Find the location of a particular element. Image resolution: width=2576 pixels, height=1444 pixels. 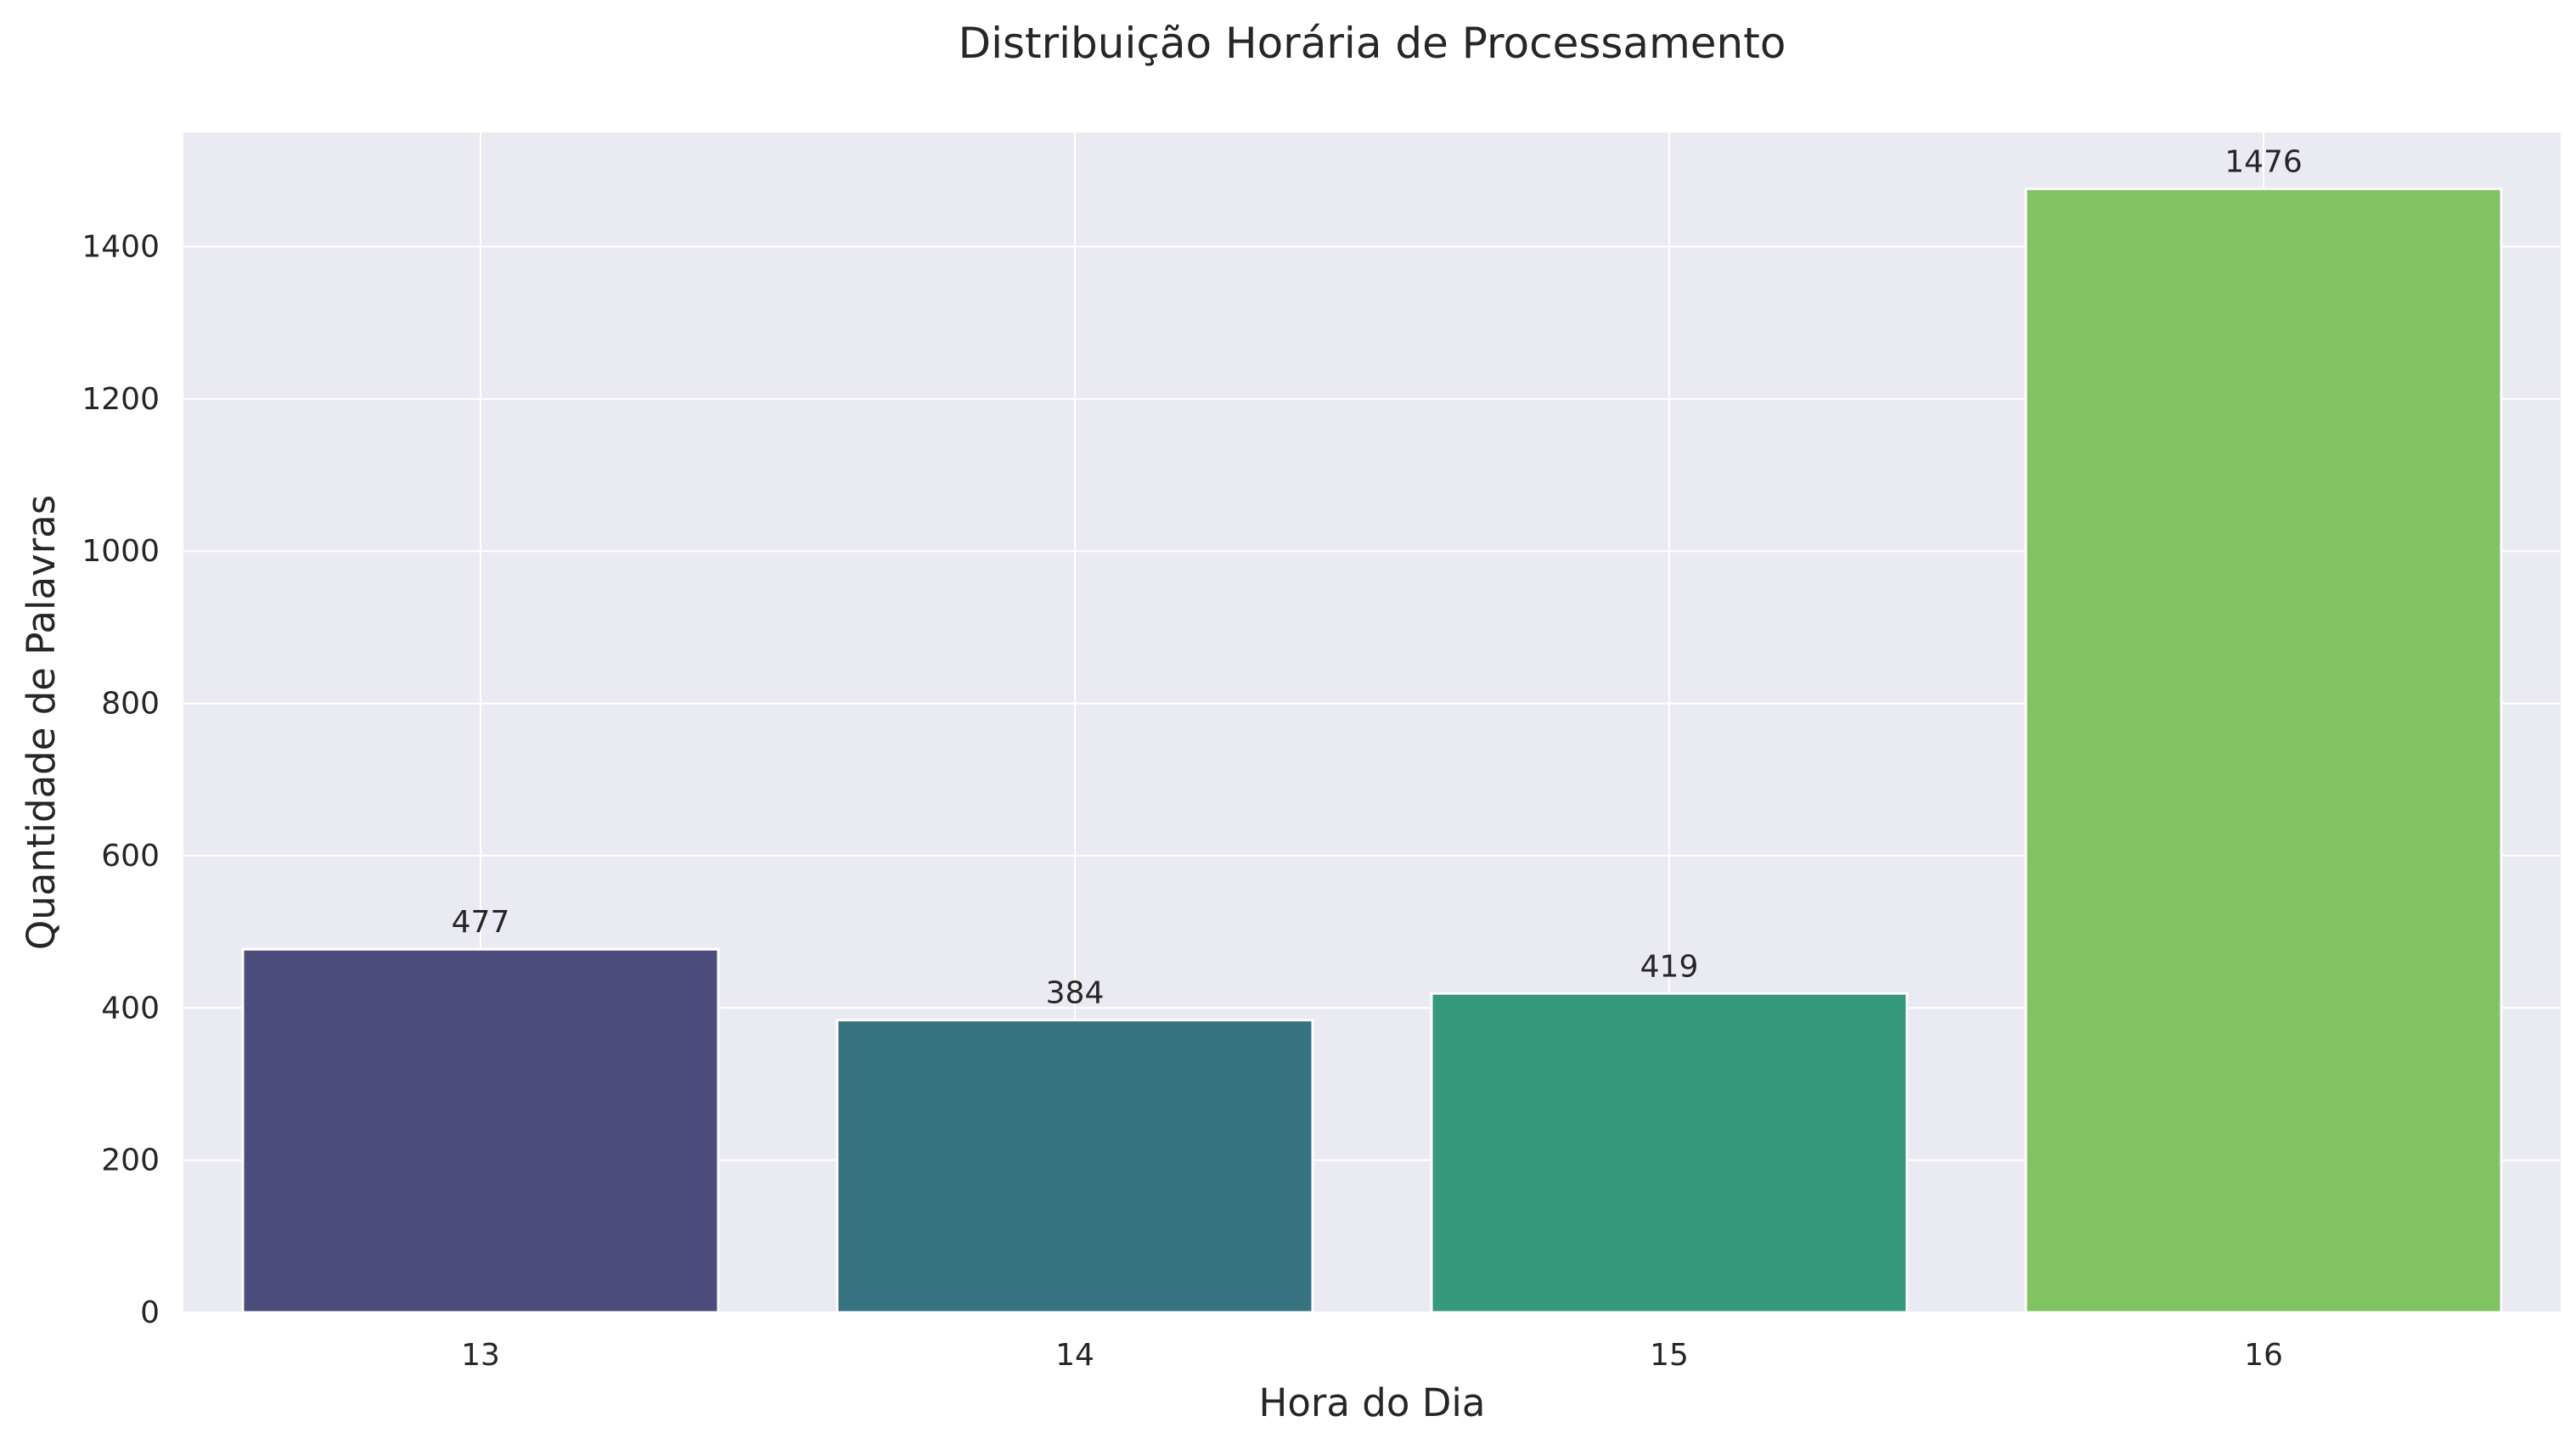

y-tick-label: 200 is located at coordinates (130, 1160).